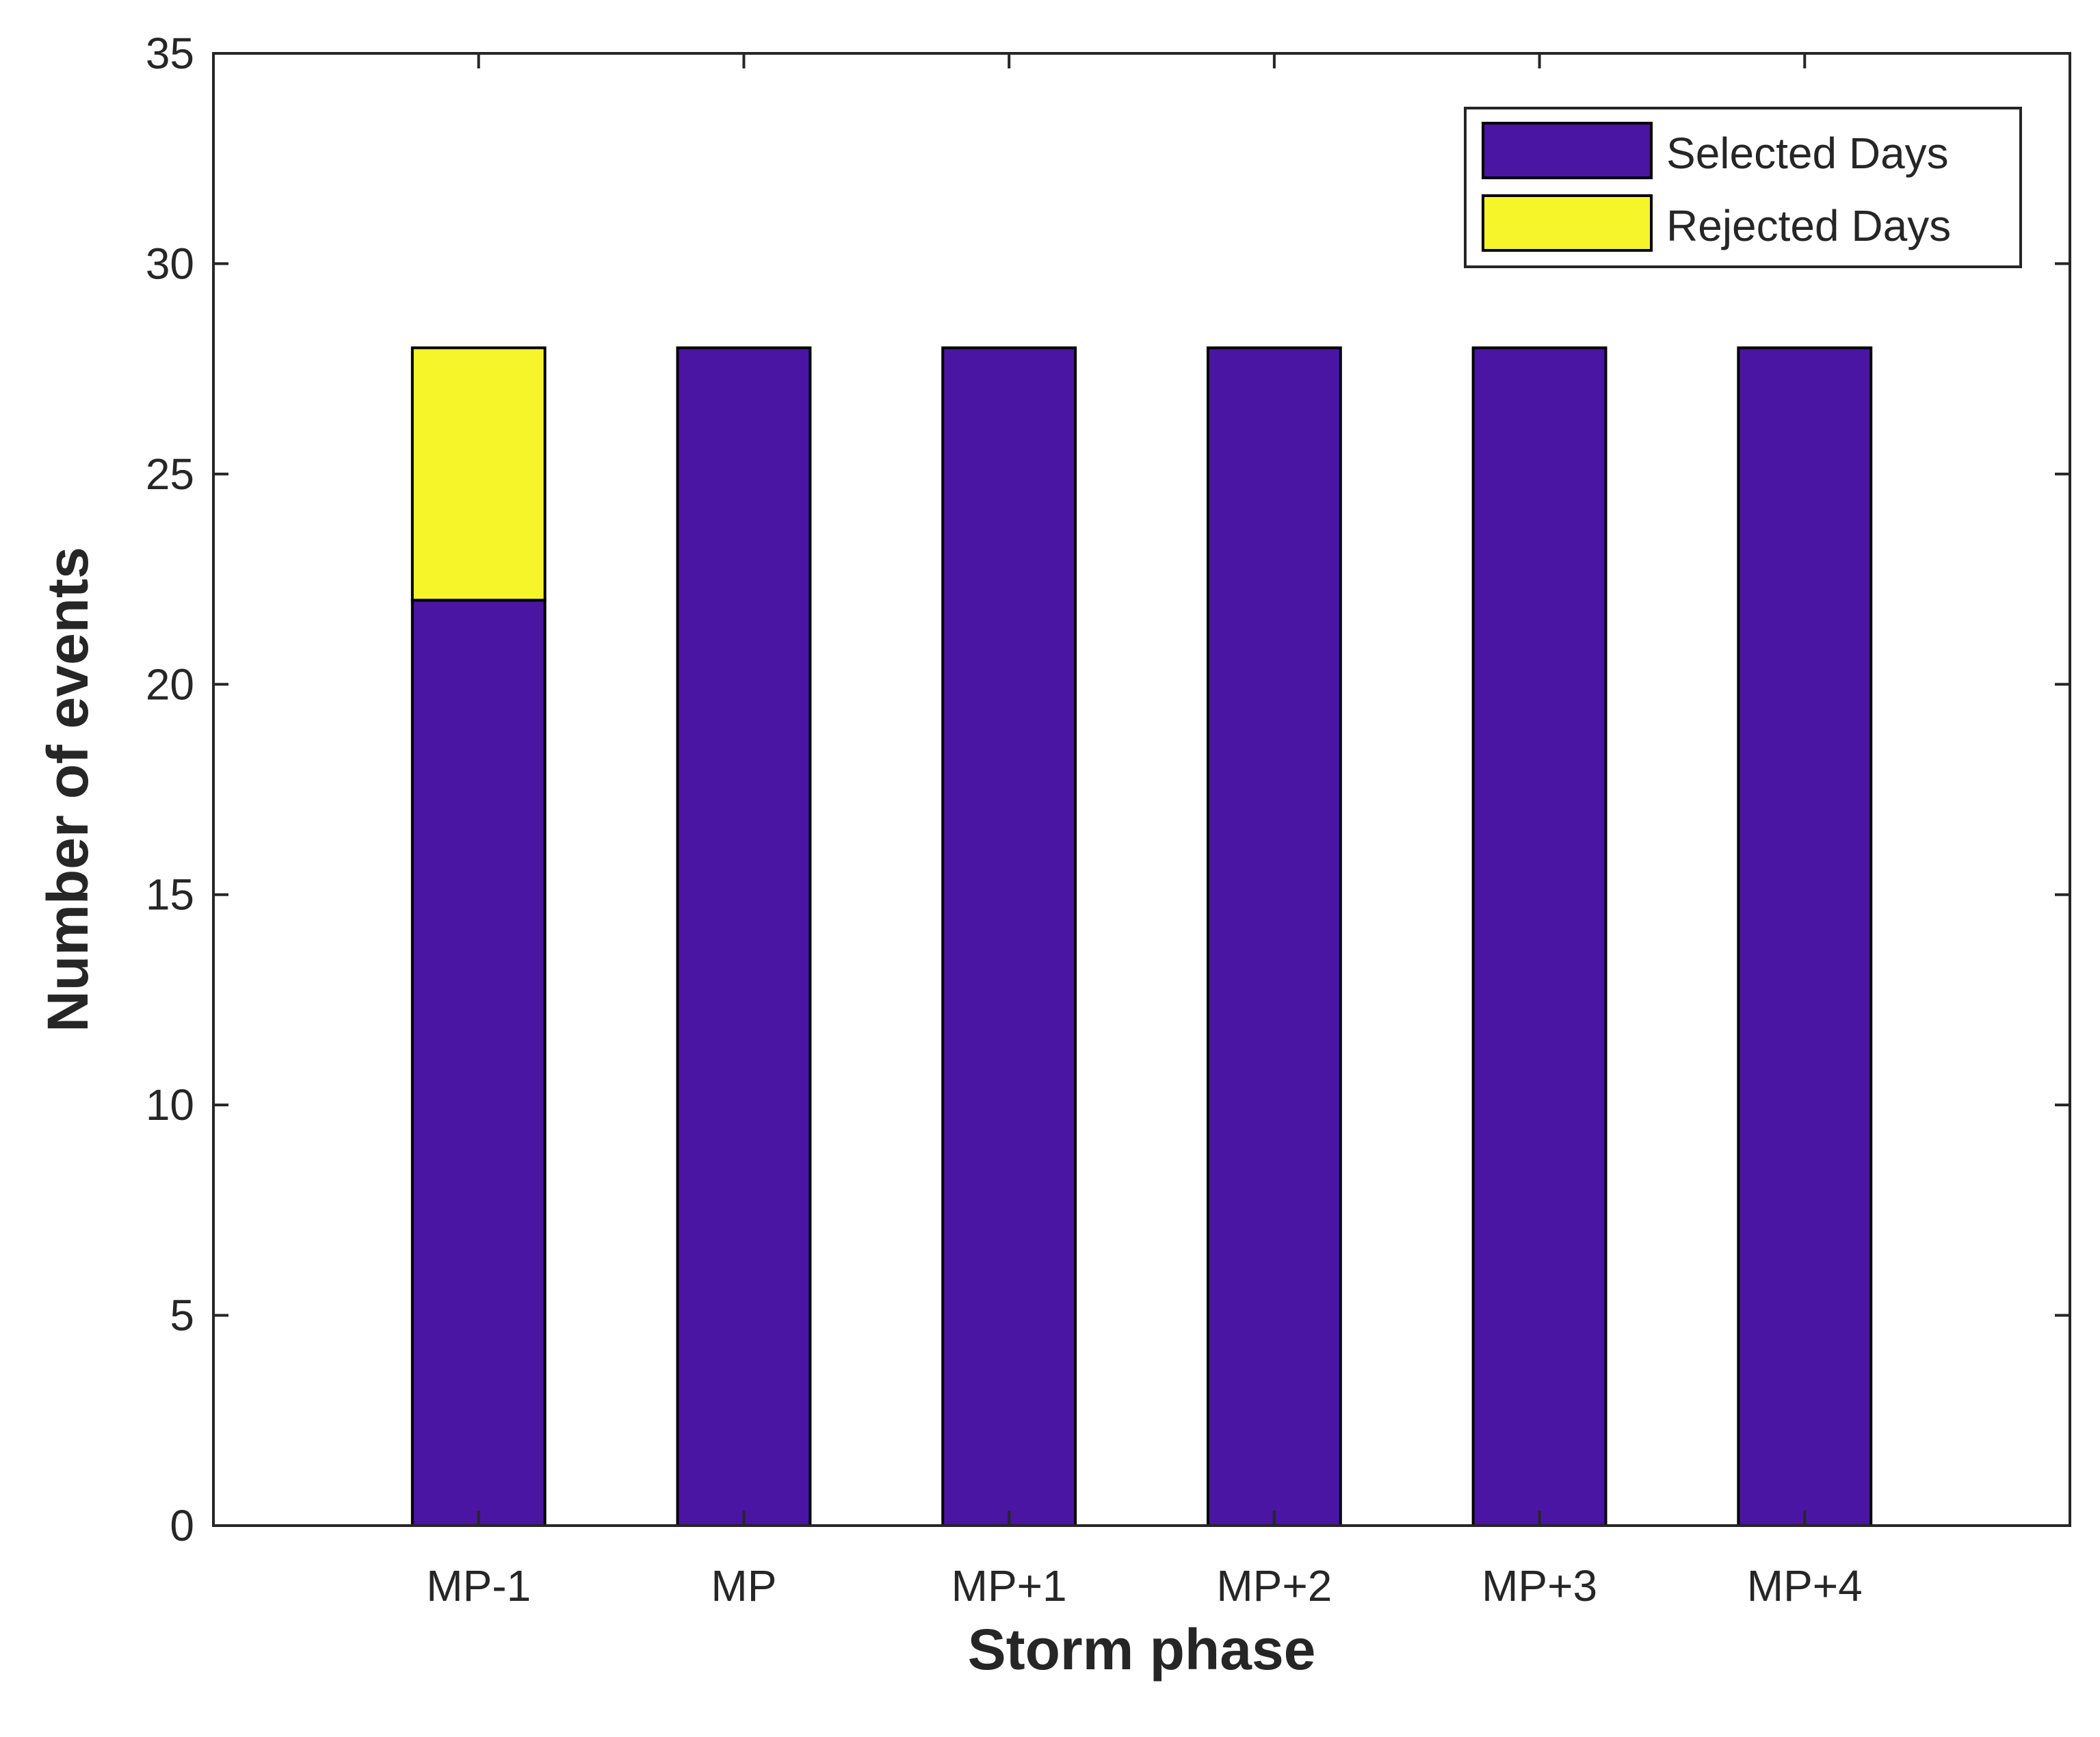 The image size is (2100, 1737). Describe the element at coordinates (170, 1104) in the screenshot. I see `y-tick-label: 10` at that location.